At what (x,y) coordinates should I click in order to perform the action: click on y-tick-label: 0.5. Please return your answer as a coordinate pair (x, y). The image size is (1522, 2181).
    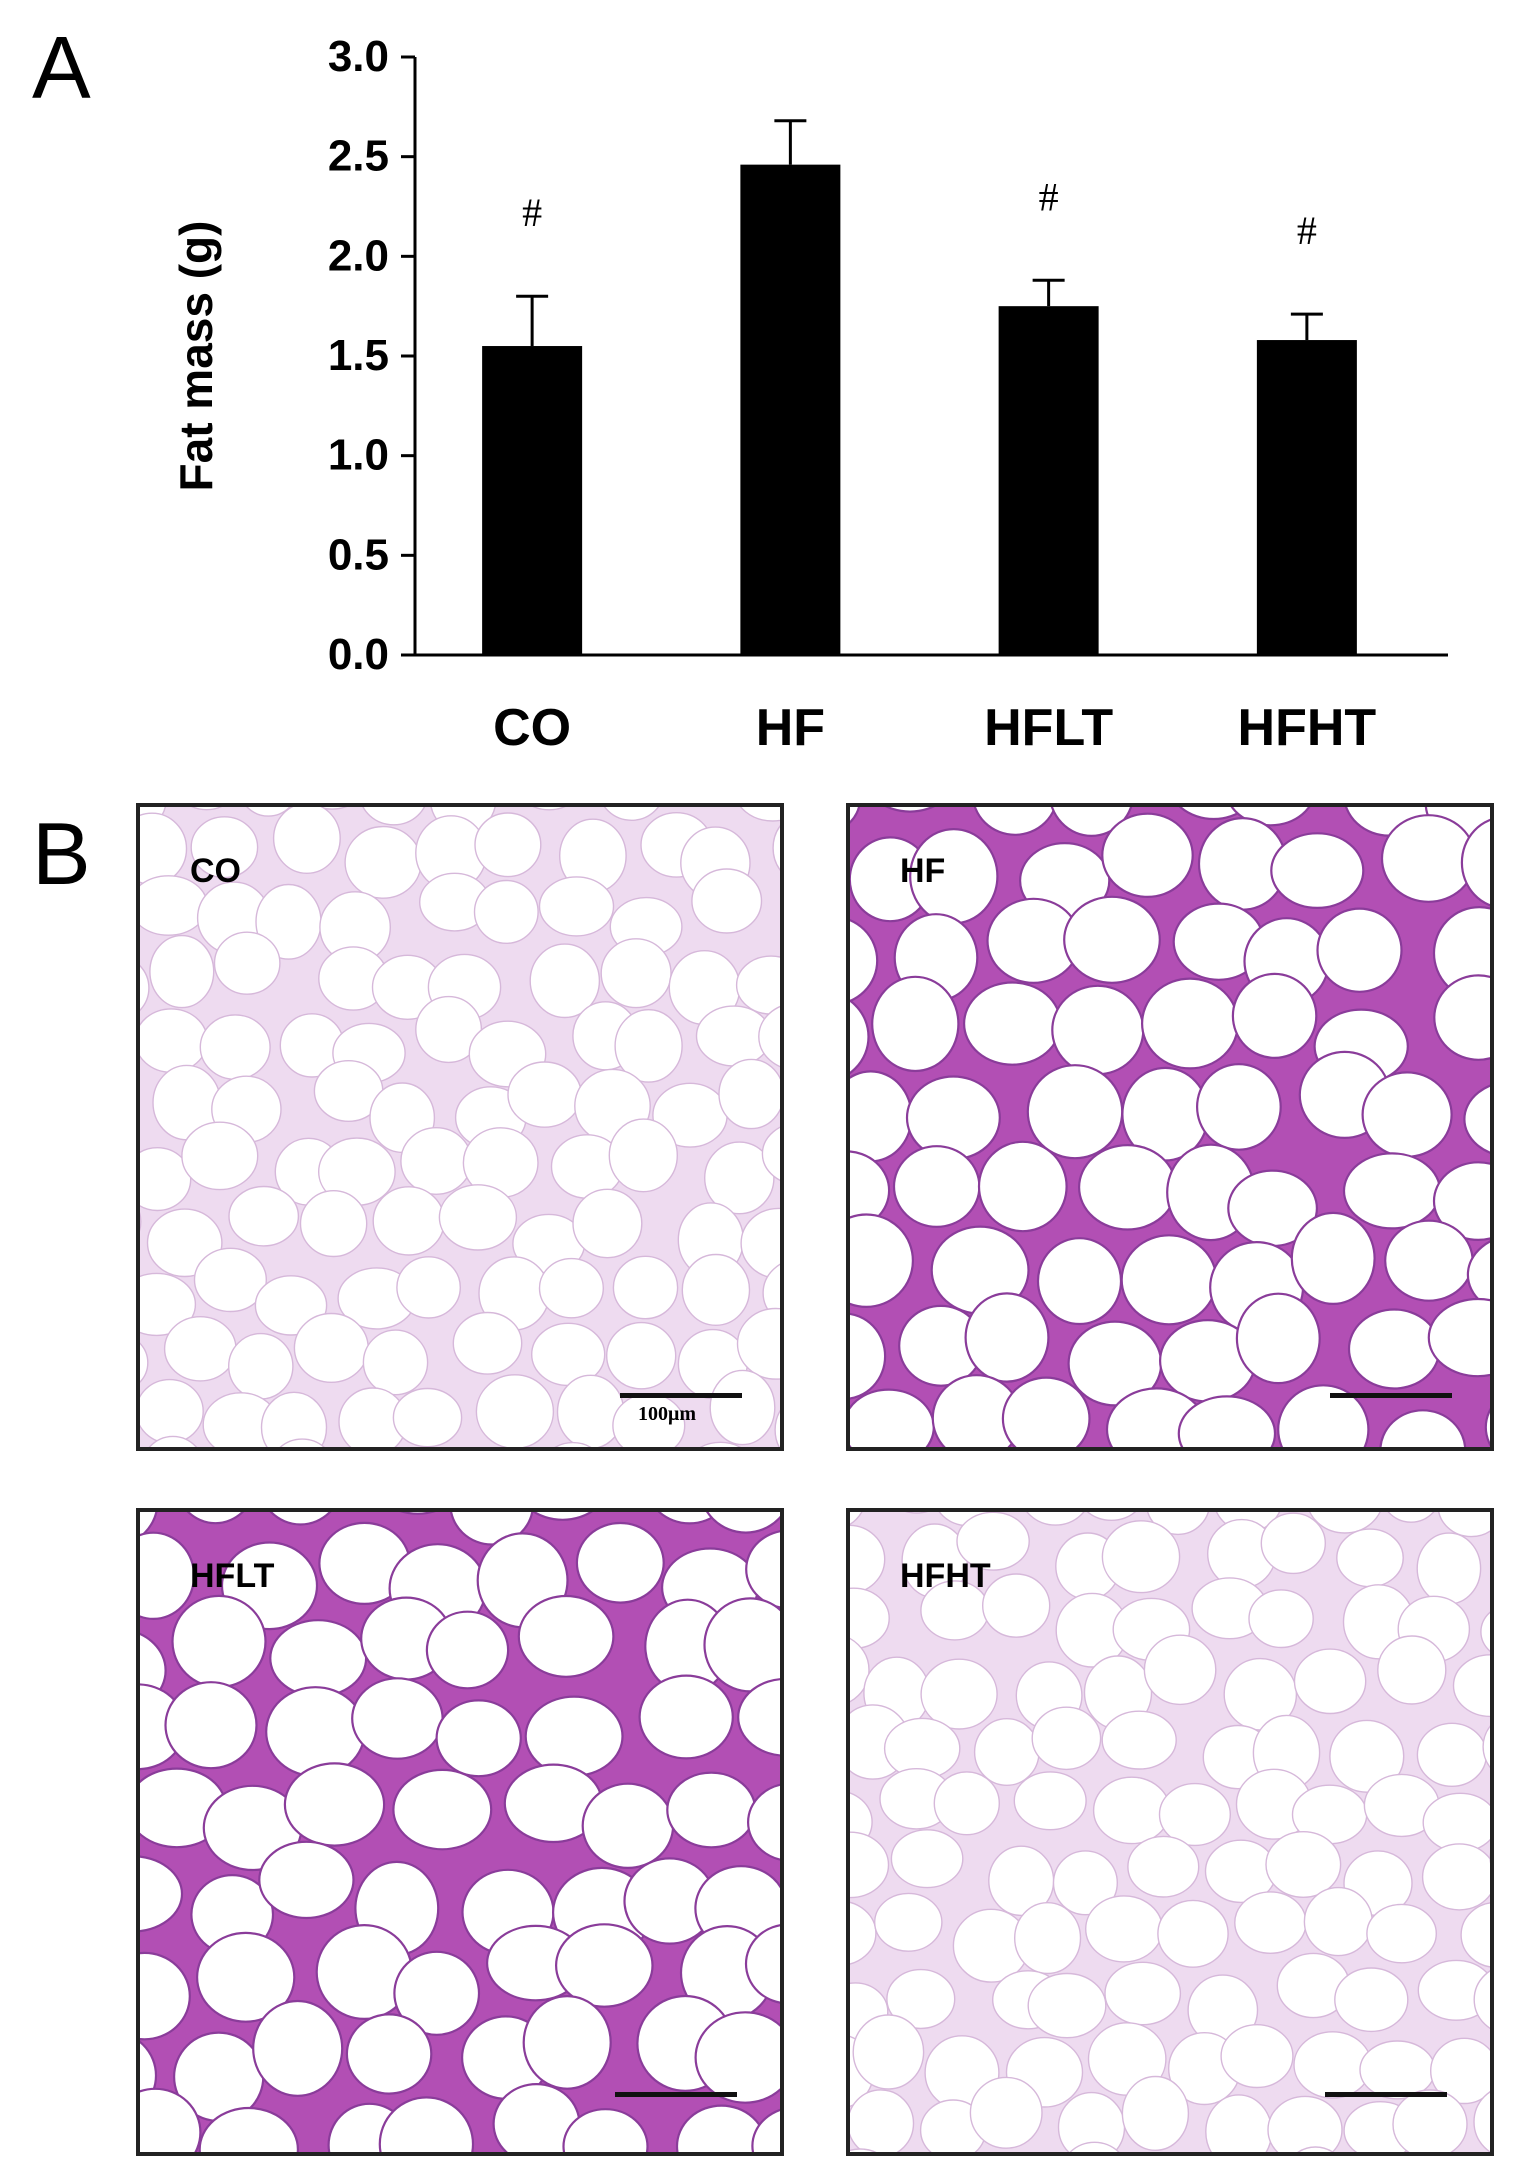
    Looking at the image, I should click on (358, 554).